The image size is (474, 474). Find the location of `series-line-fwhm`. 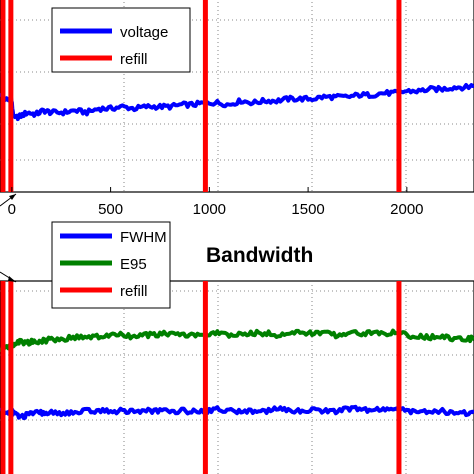

series-line-fwhm is located at coordinates (237, 412).